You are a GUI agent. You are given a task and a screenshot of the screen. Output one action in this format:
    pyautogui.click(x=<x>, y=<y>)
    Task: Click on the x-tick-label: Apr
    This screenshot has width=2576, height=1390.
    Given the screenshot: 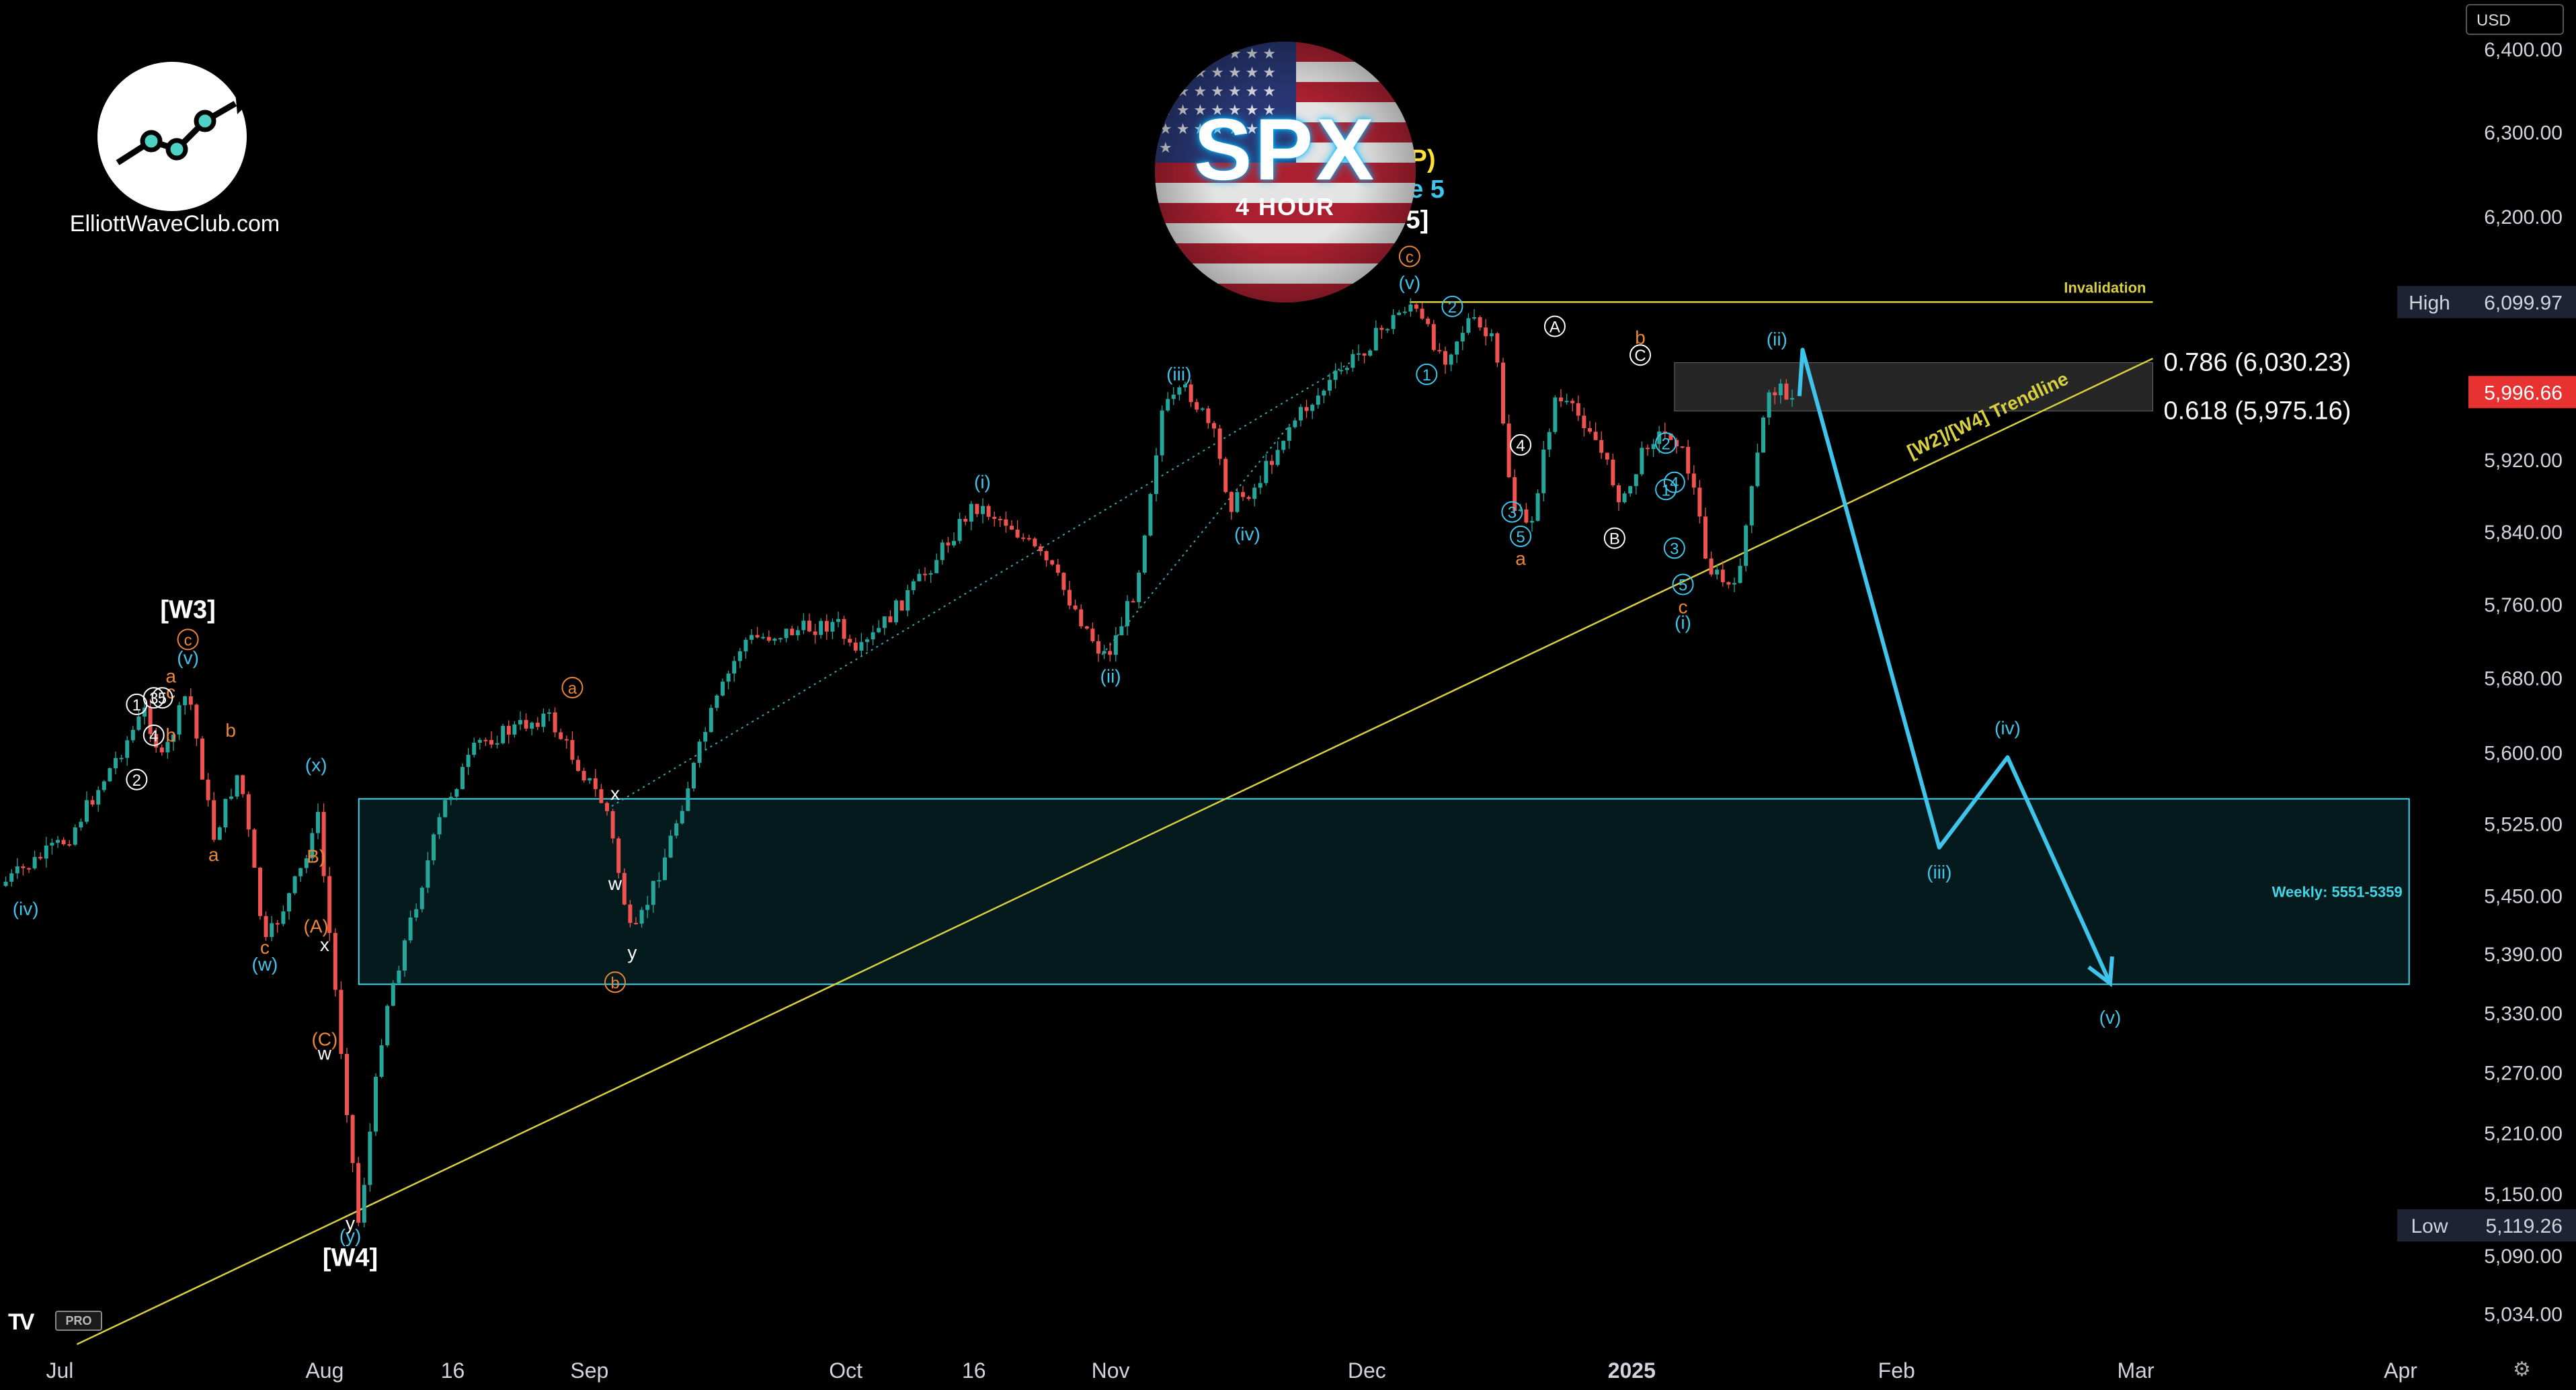 What is the action you would take?
    pyautogui.click(x=2400, y=1370)
    